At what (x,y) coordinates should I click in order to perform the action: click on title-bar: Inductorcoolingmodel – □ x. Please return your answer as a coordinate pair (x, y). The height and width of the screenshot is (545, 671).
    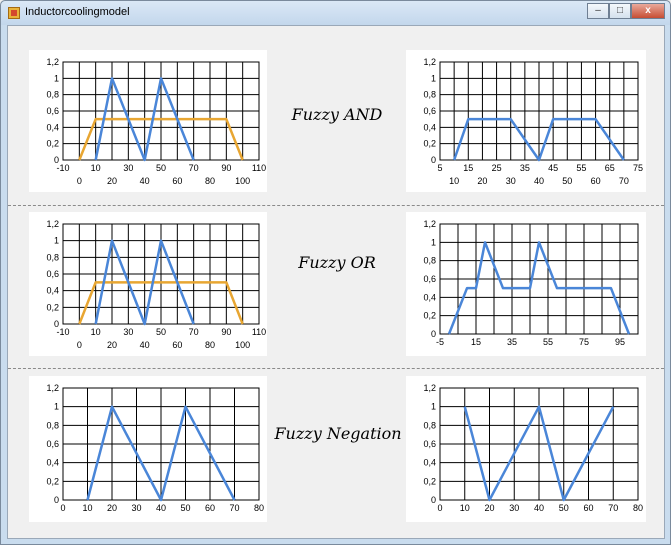
    Looking at the image, I should click on (335, 13).